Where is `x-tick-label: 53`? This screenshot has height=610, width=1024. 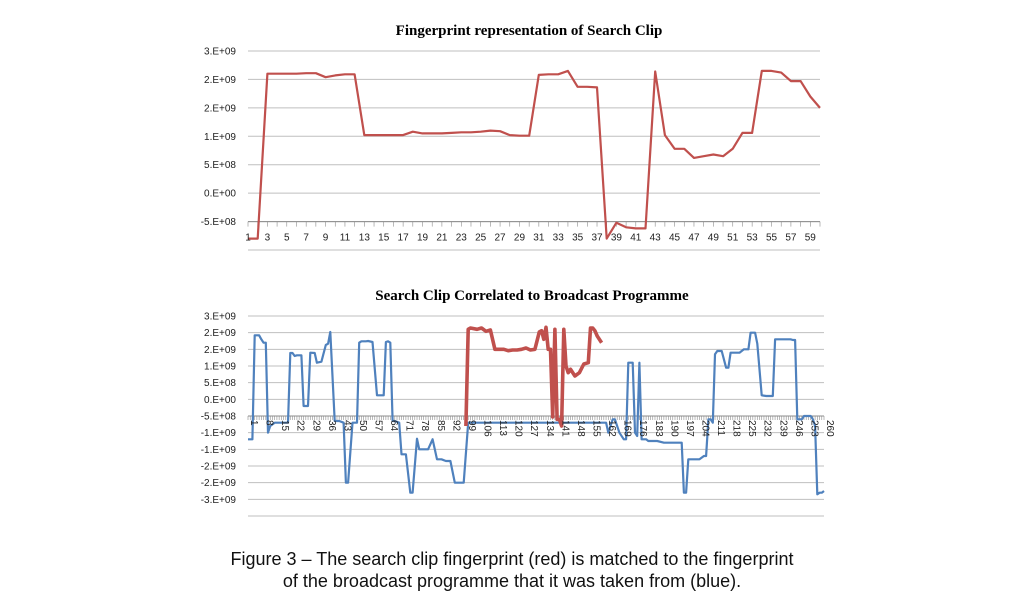 x-tick-label: 53 is located at coordinates (753, 238).